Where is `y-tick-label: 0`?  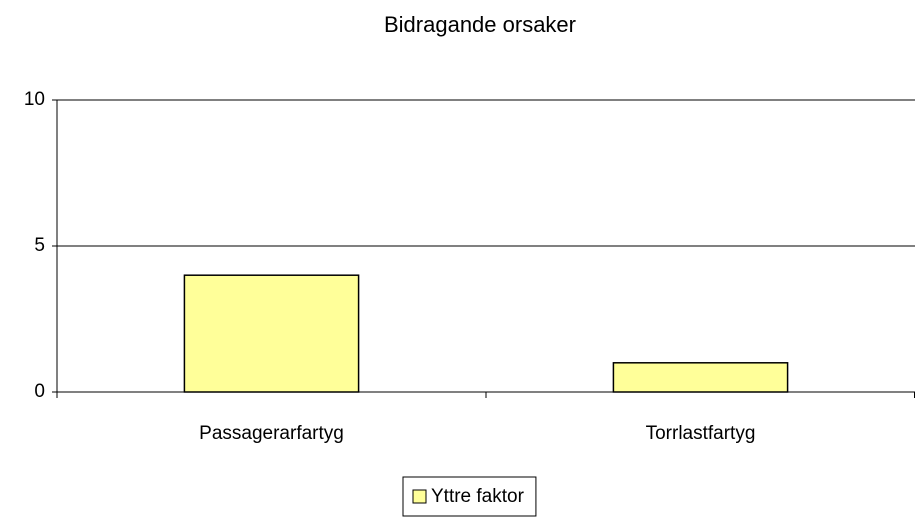
y-tick-label: 0 is located at coordinates (39, 391).